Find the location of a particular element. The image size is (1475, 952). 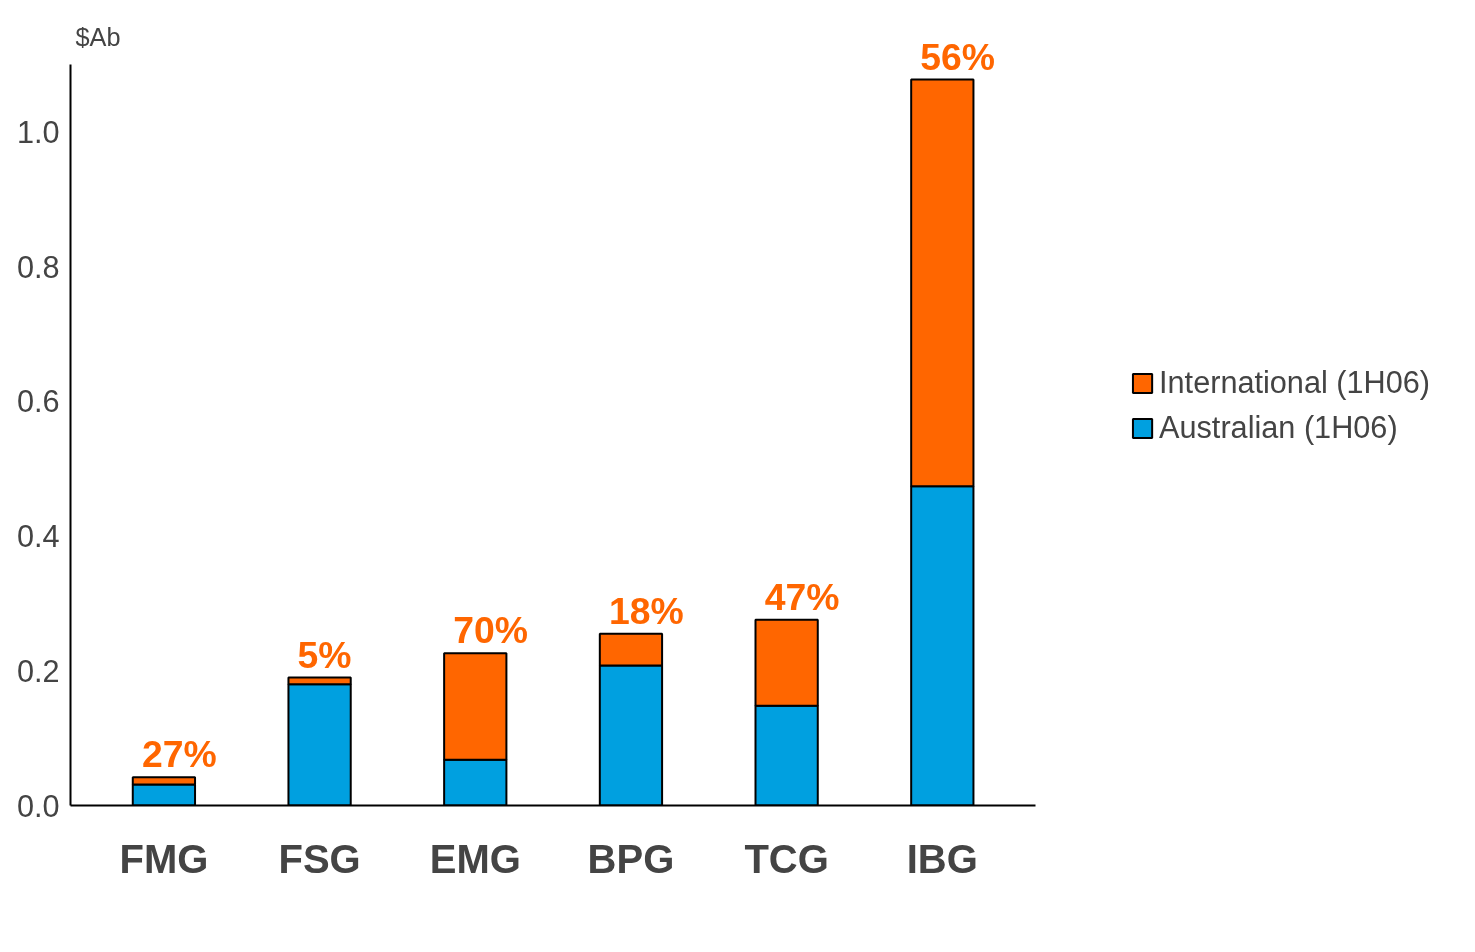

y-tick-label: 0.6 is located at coordinates (38, 401).